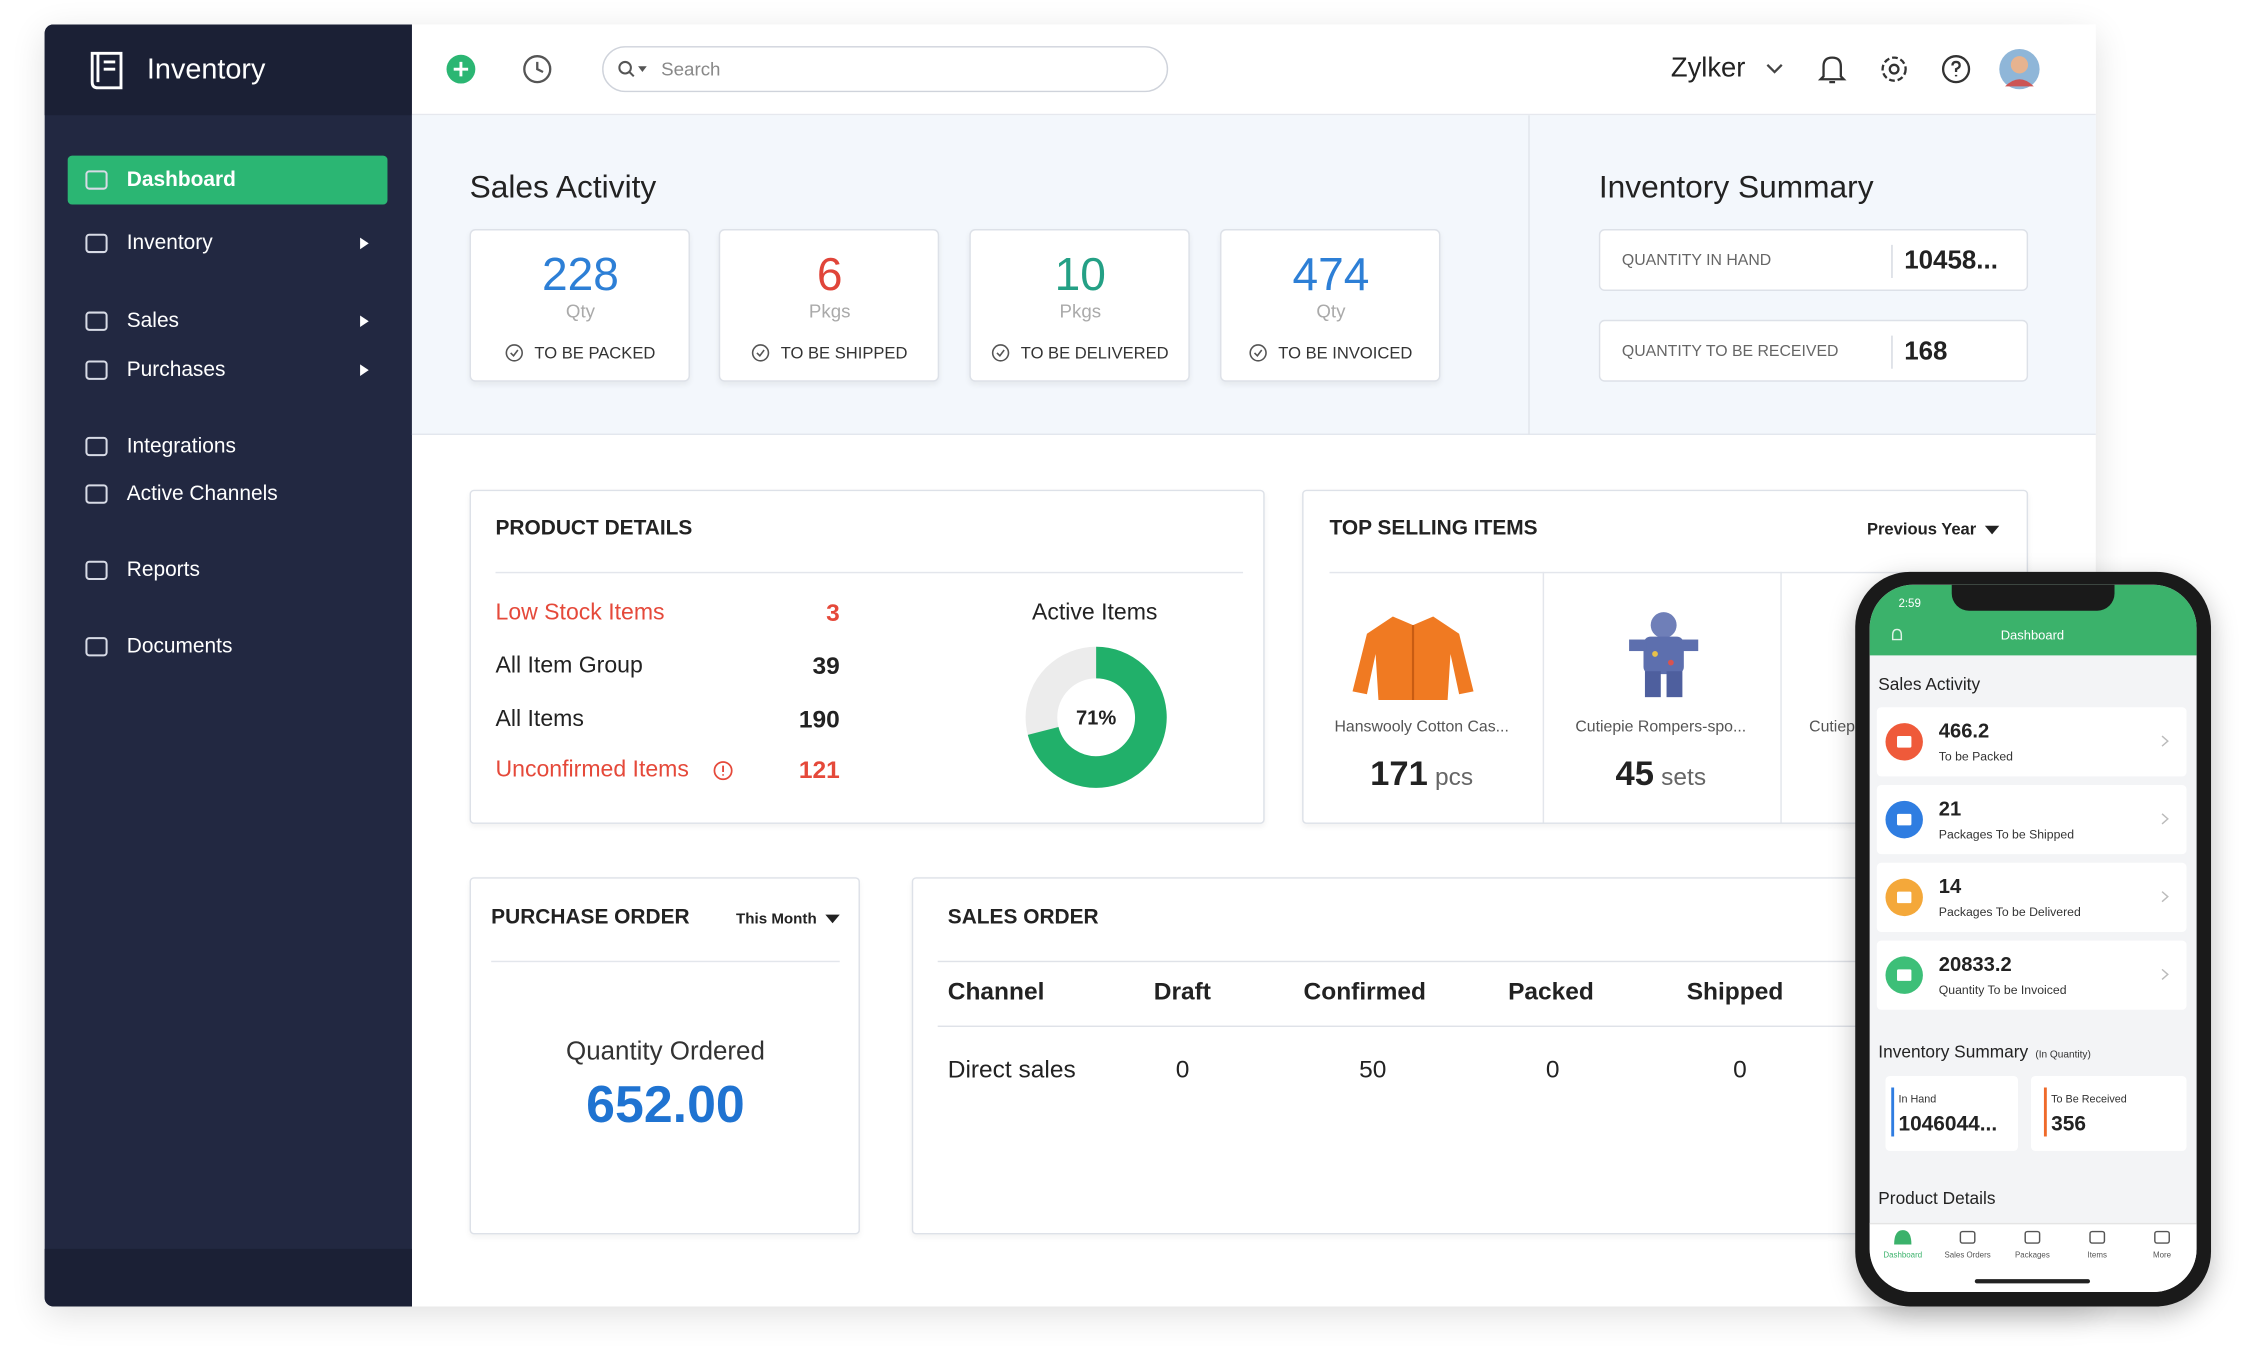  What do you see at coordinates (832, 919) in the screenshot?
I see `dropdown-caret` at bounding box center [832, 919].